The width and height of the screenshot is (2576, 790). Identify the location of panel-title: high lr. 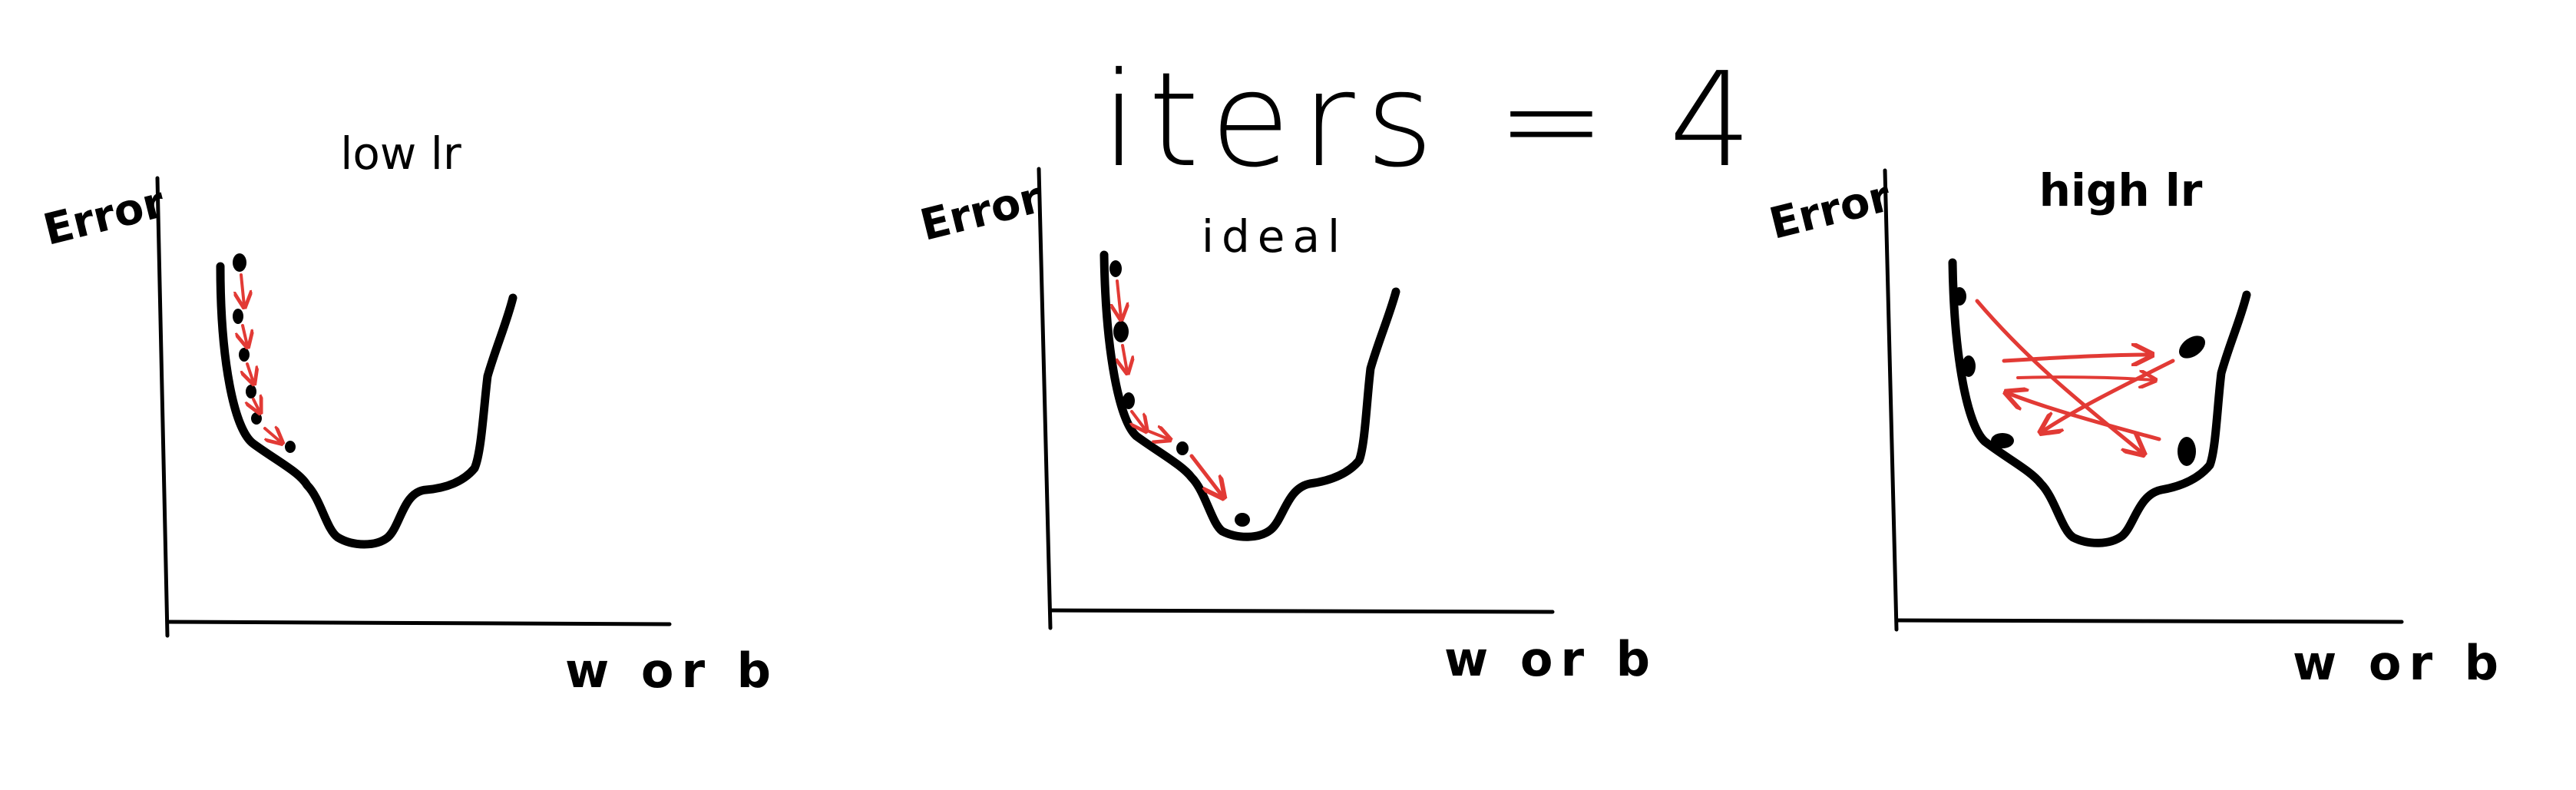
(2121, 190).